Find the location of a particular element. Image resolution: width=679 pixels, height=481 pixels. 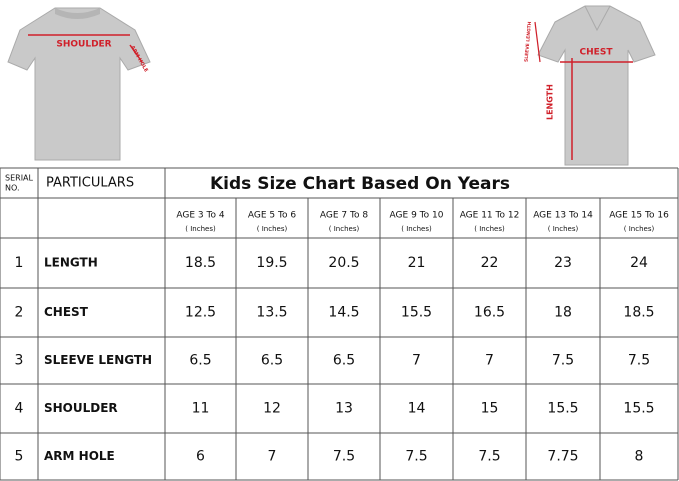

size-value: 24 is located at coordinates (639, 263).